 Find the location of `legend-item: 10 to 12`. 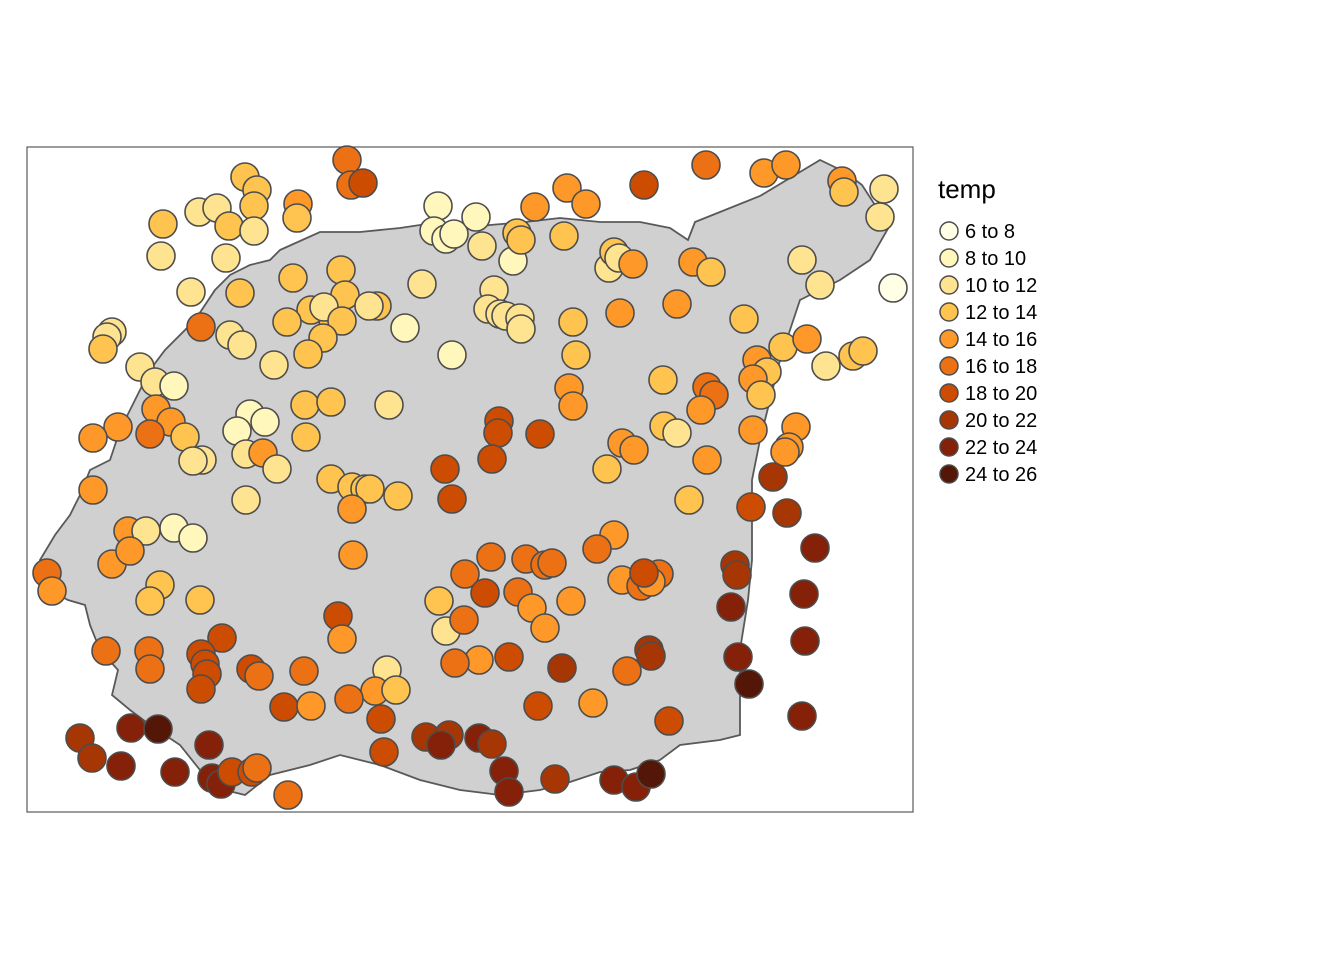

legend-item: 10 to 12 is located at coordinates (988, 286).